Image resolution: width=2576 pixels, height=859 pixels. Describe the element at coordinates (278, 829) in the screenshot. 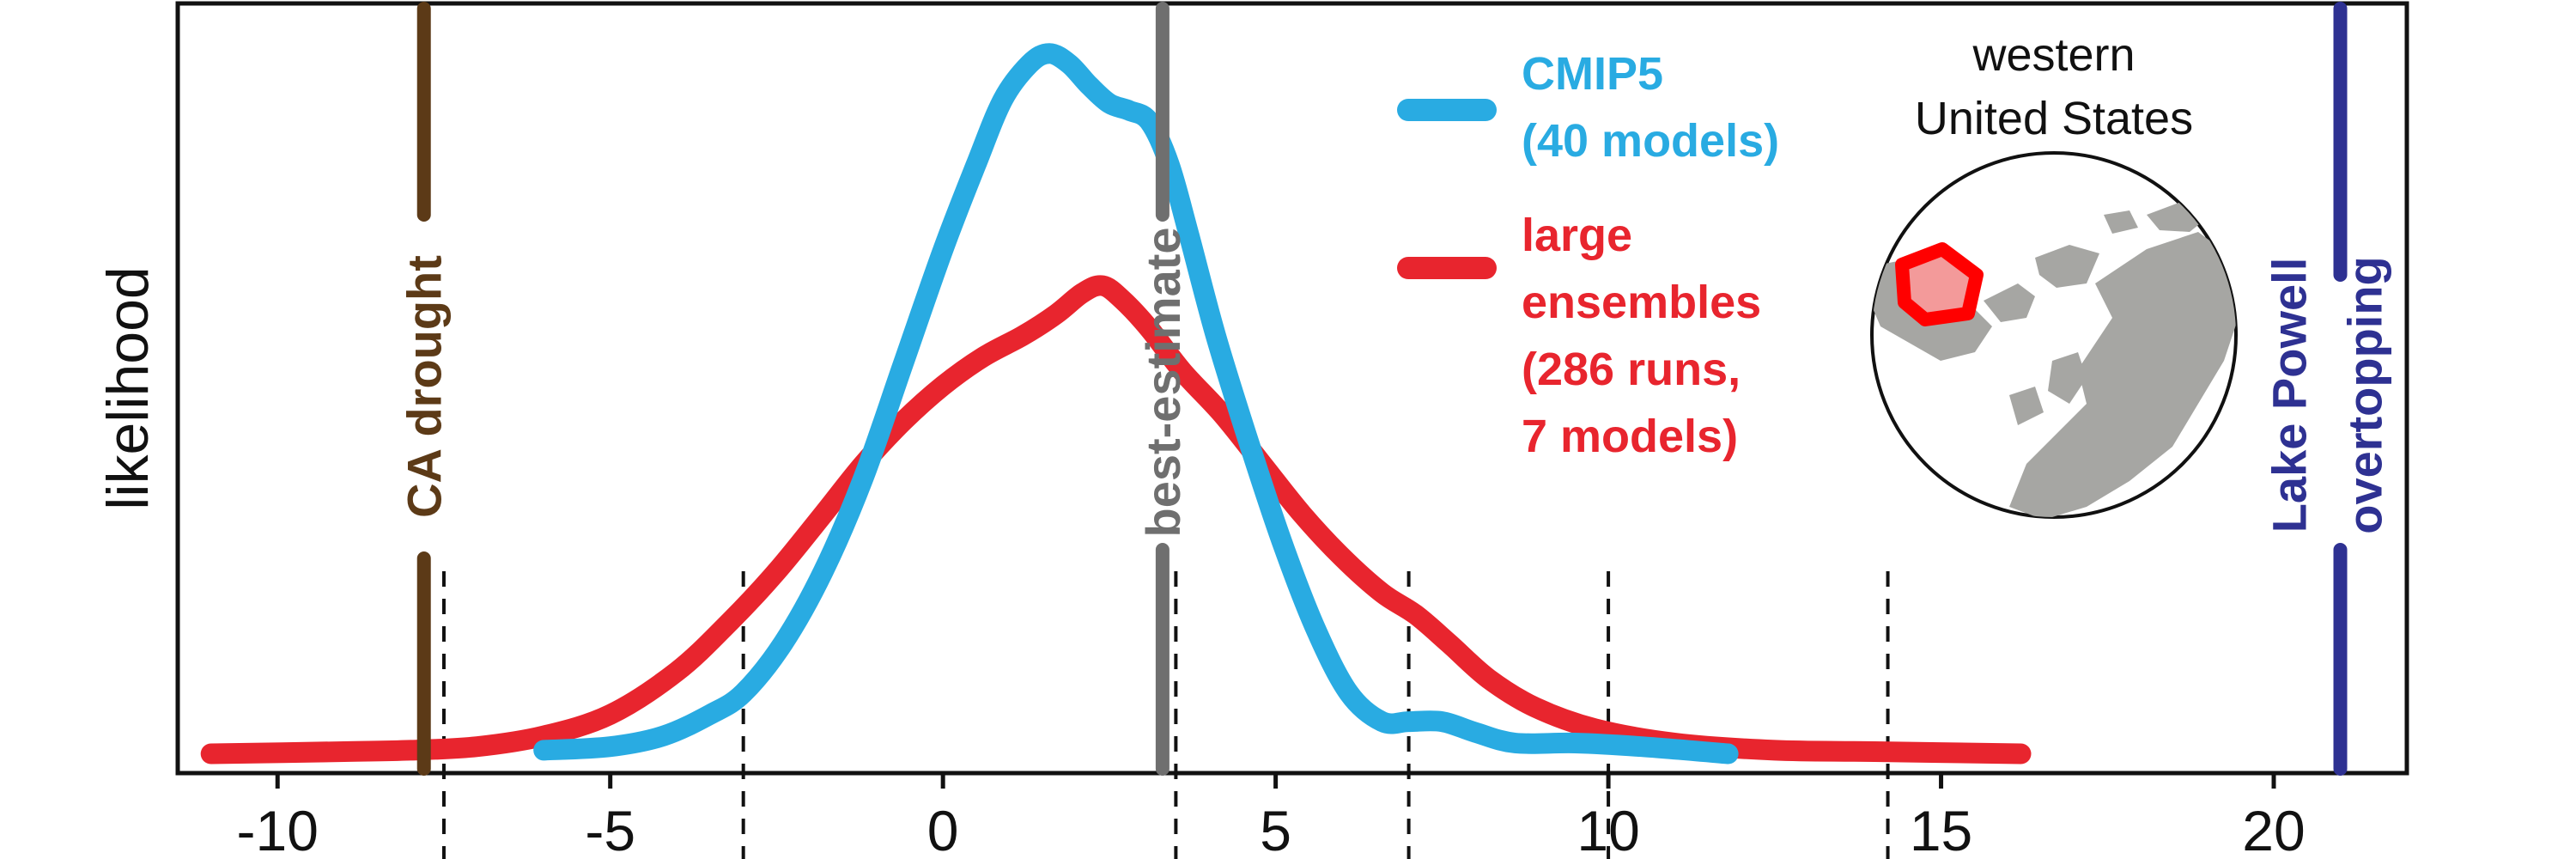

I see `x-tick-label: -10` at that location.